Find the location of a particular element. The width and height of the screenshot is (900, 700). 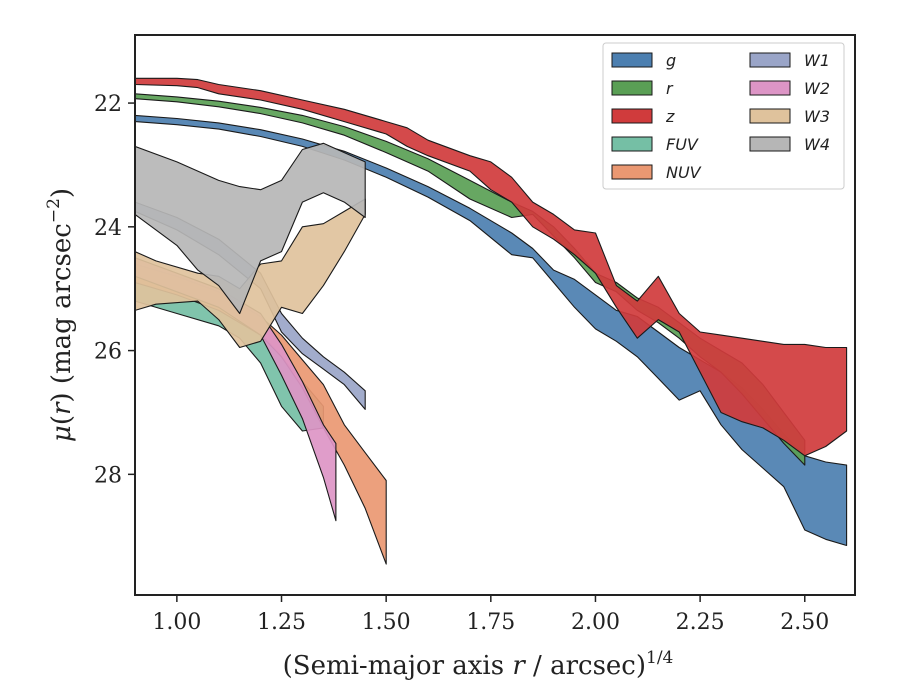

x-axis-label-prefix: (Semi-major axis is located at coordinates (398, 666).